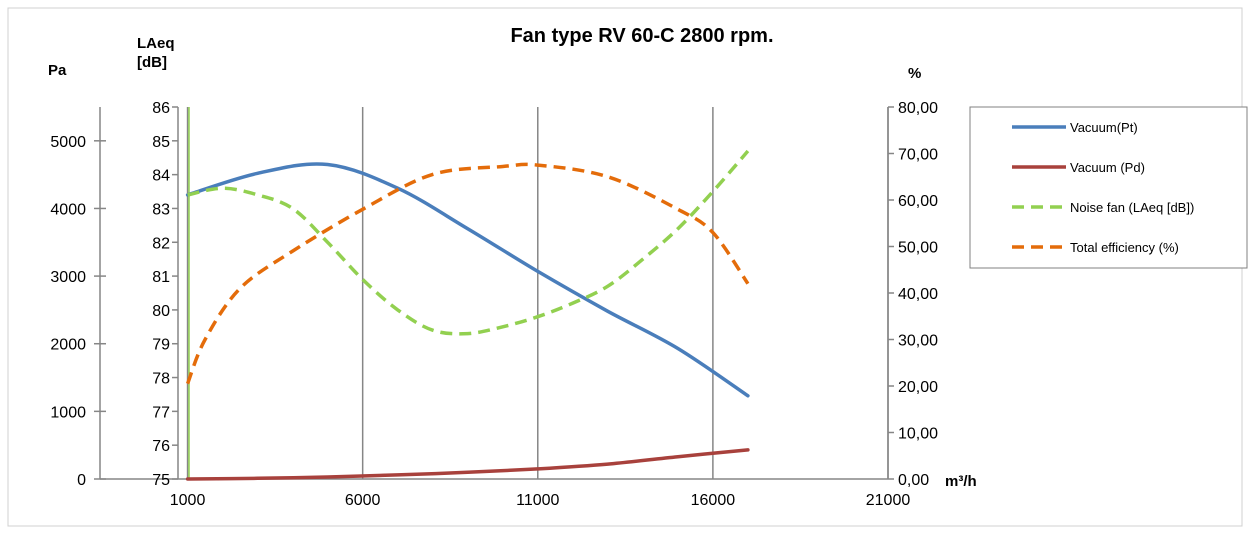  Describe the element at coordinates (1104, 127) in the screenshot. I see `legend-label-vacuum-pt: Vacuum(Pt)` at that location.